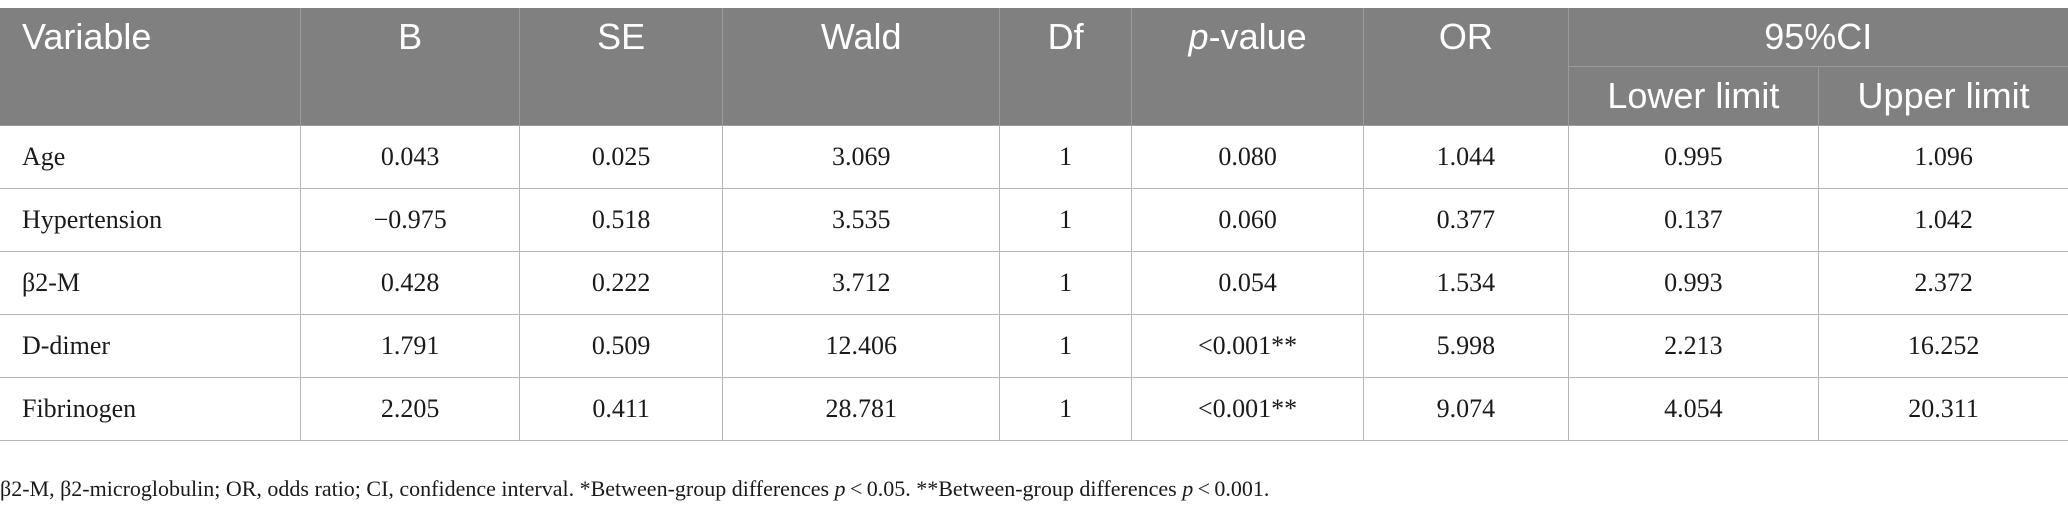  I want to click on cell-or: 0.377, so click(1466, 220).